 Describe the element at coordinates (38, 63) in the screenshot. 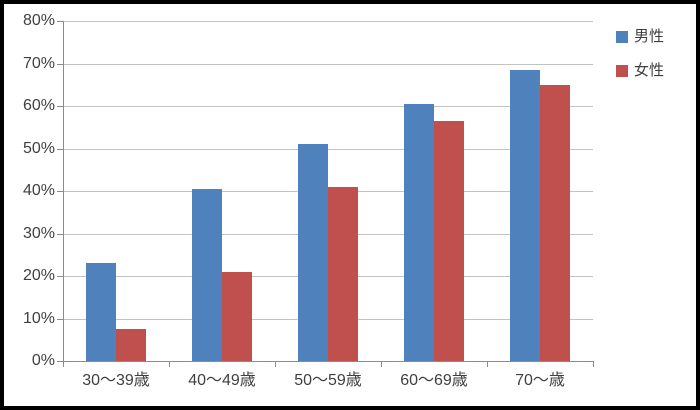

I see `y-axis-label-70: 70%` at that location.